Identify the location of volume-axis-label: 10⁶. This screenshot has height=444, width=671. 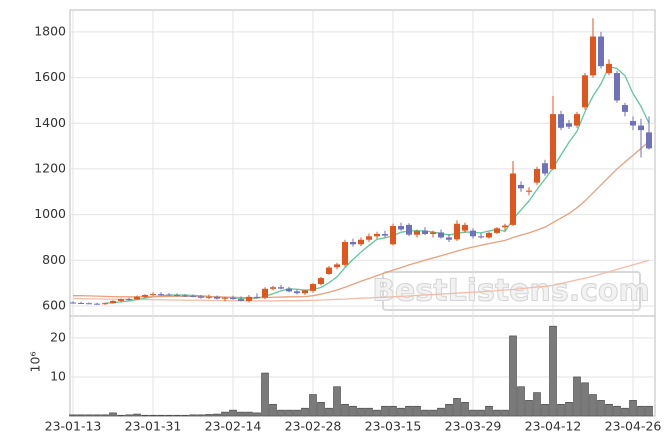
(35, 362).